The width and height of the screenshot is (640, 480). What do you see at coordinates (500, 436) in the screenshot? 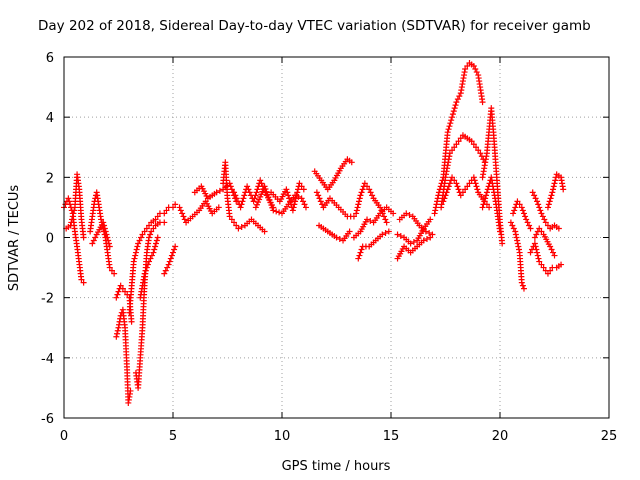
I see `x-tick-label: 20` at bounding box center [500, 436].